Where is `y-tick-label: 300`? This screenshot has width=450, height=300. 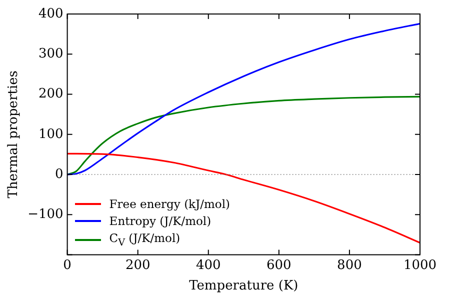 y-tick-label: 300 is located at coordinates (51, 54).